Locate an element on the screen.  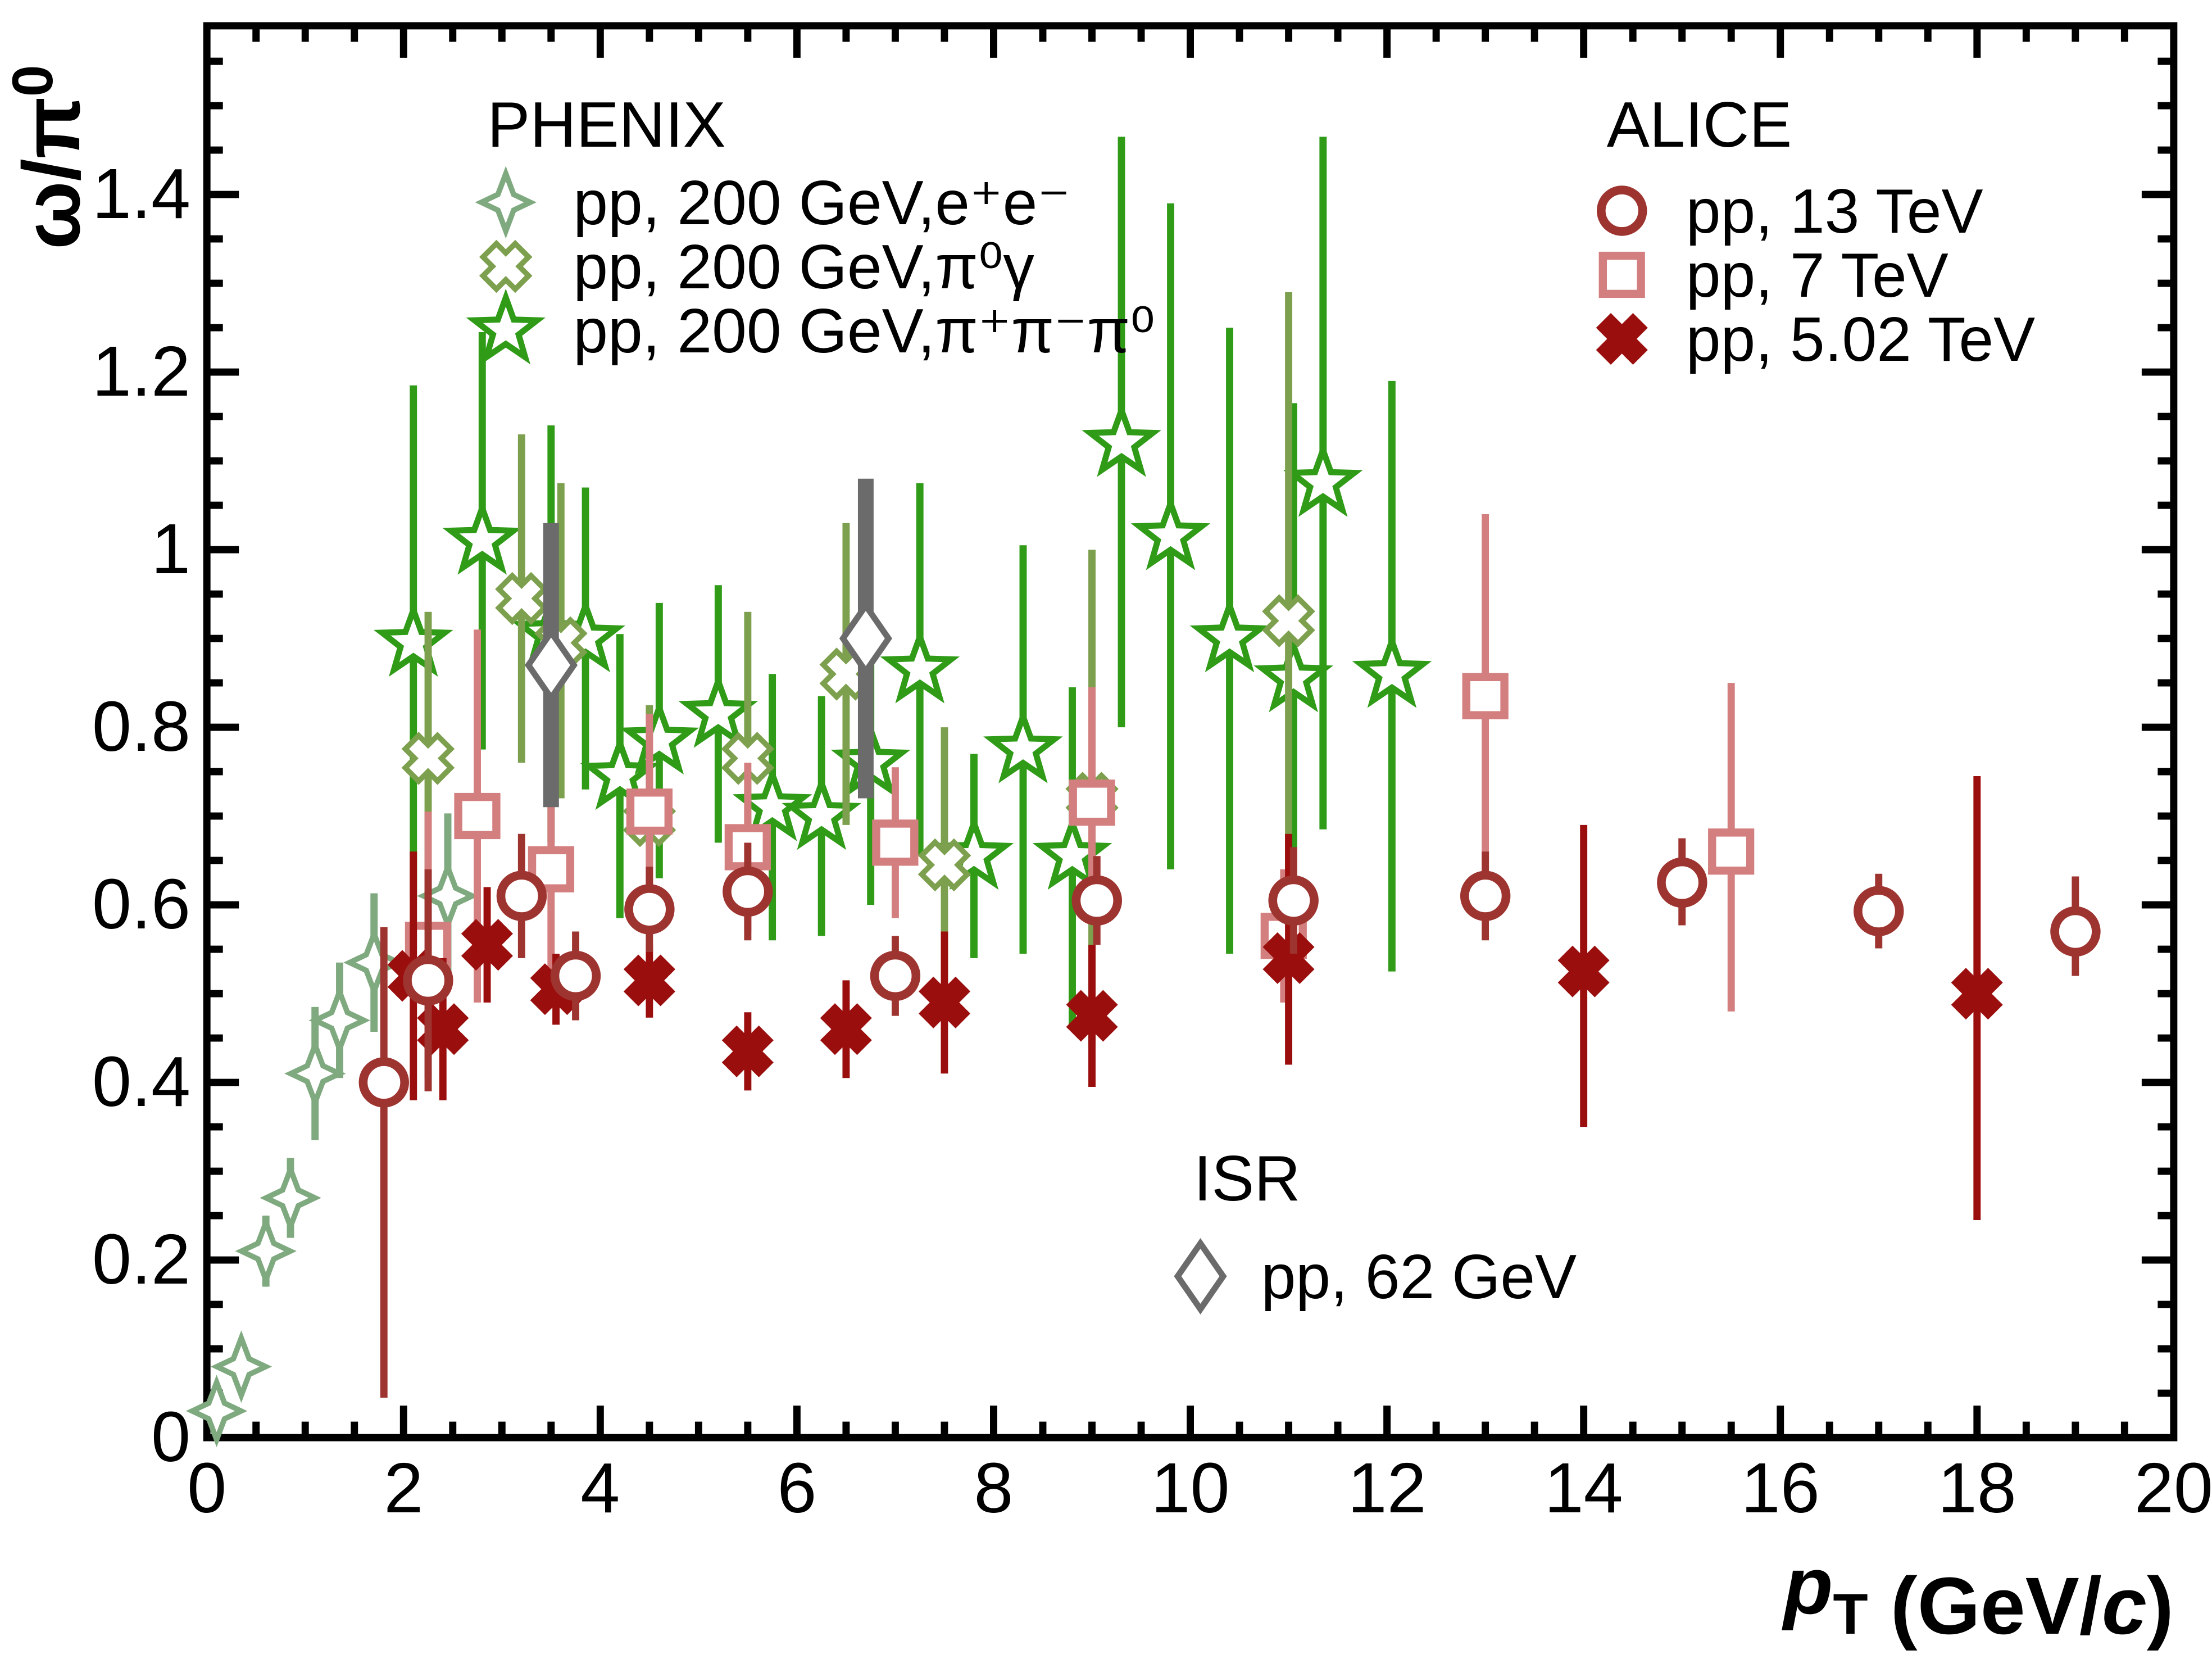
legend-label-phenix_3pi: pp, 200 GeV,π⁺π⁻π⁰ is located at coordinates (864, 331).